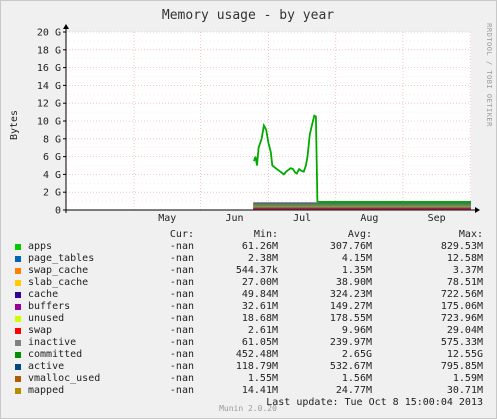 This screenshot has width=497, height=419. I want to click on legend-name: apps, so click(40, 246).